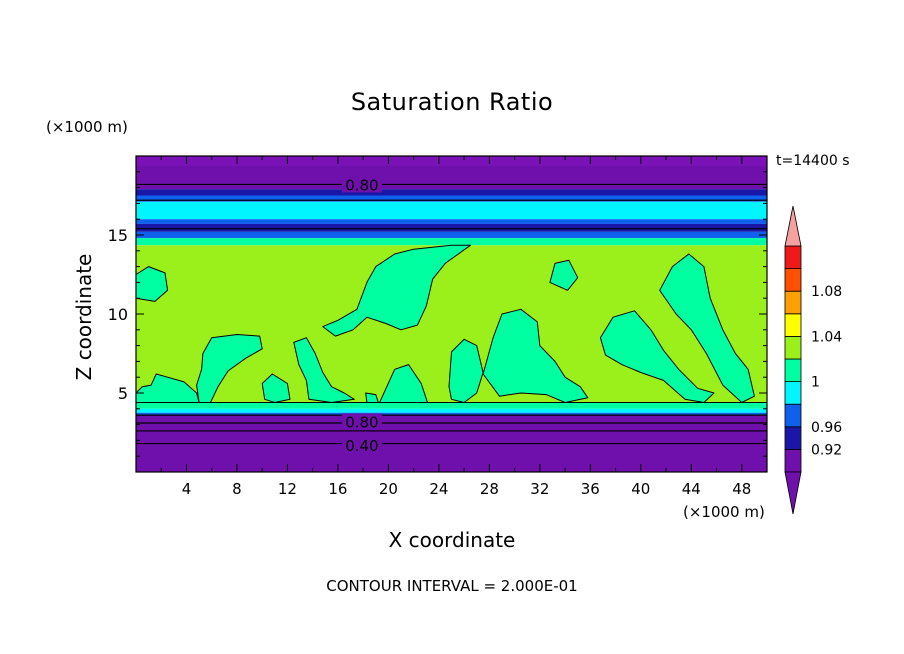  I want to click on contour-label-0: 0.80, so click(361, 185).